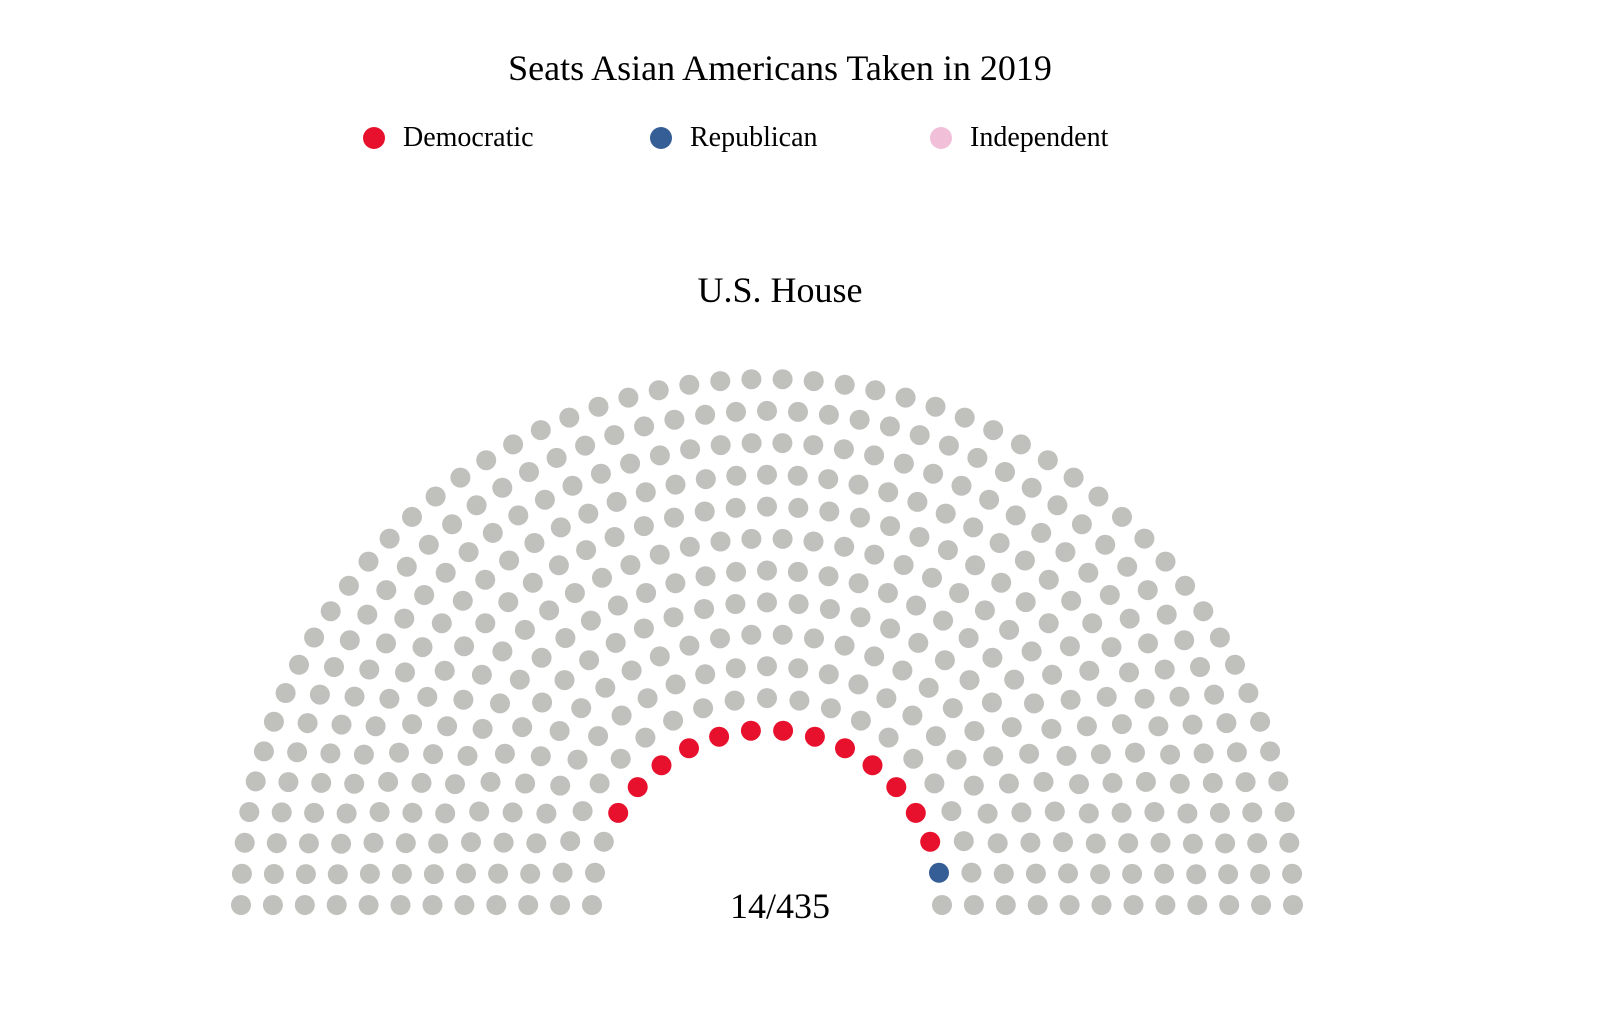 Image resolution: width=1600 pixels, height=1021 pixels. I want to click on chart-title: Seats Asian Americans Taken in 2019, so click(780, 68).